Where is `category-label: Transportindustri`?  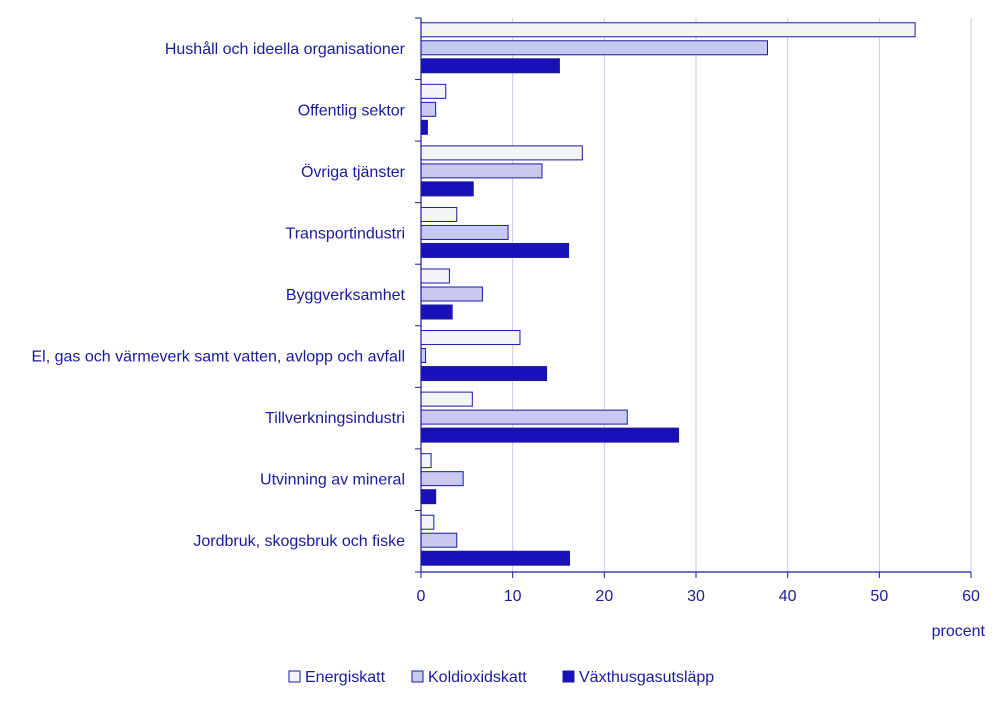 category-label: Transportindustri is located at coordinates (345, 233).